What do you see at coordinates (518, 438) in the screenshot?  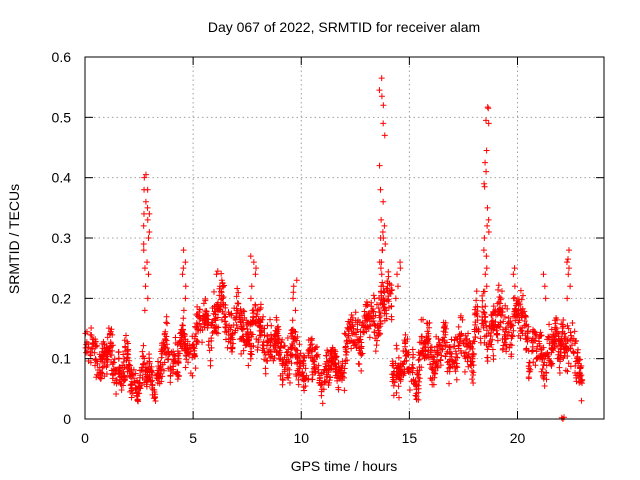 I see `x-tick-label: 20` at bounding box center [518, 438].